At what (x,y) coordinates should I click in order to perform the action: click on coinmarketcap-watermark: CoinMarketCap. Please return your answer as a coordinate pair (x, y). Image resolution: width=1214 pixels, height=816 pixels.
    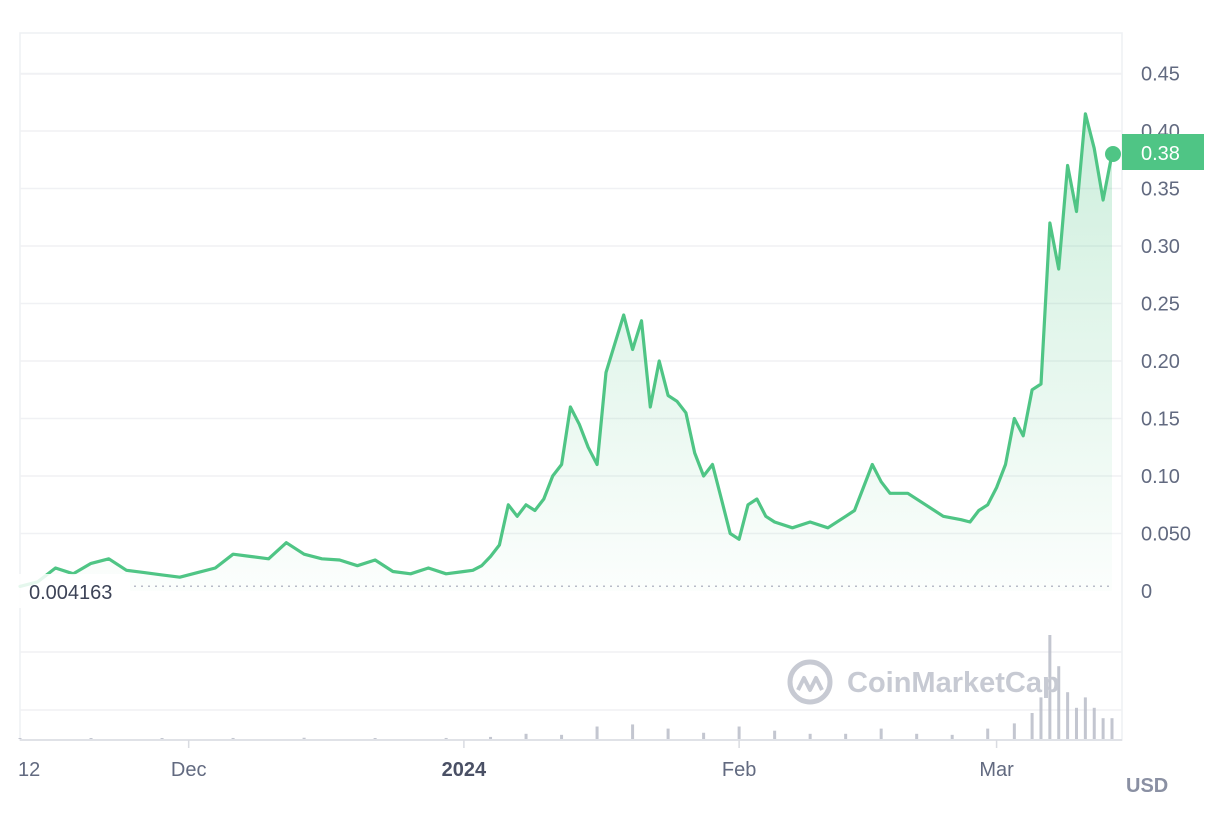
    Looking at the image, I should click on (923, 682).